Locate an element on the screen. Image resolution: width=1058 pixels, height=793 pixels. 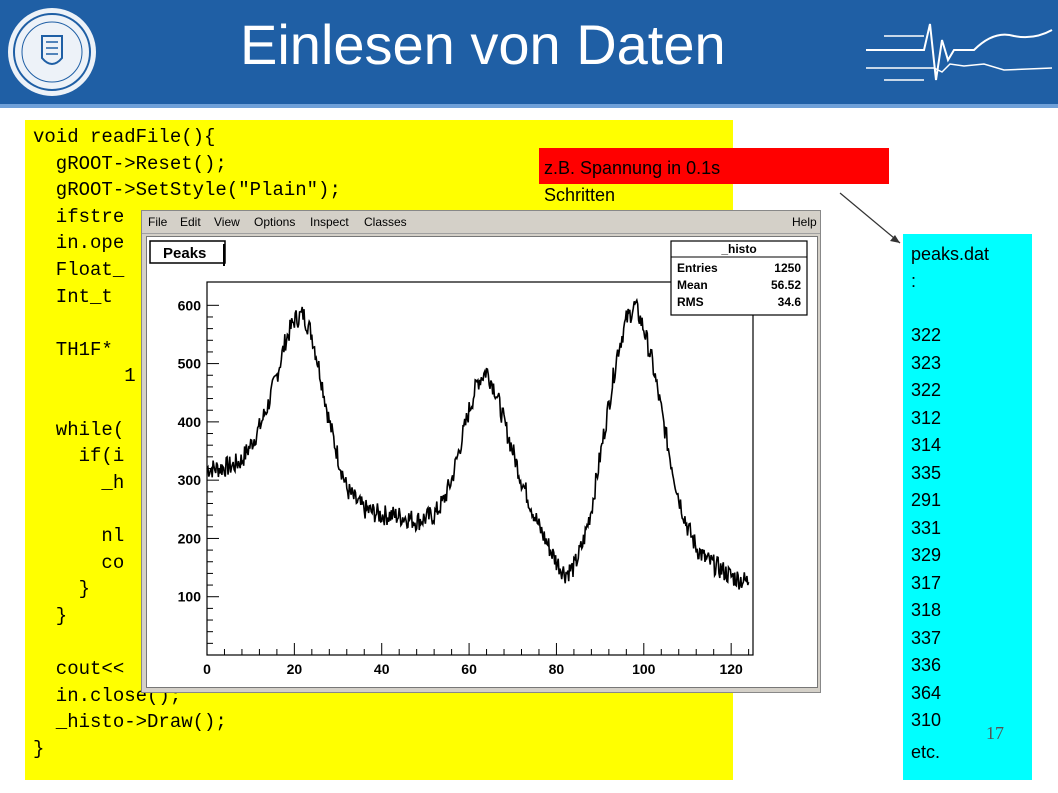
datafile-value: 291 is located at coordinates (926, 500).